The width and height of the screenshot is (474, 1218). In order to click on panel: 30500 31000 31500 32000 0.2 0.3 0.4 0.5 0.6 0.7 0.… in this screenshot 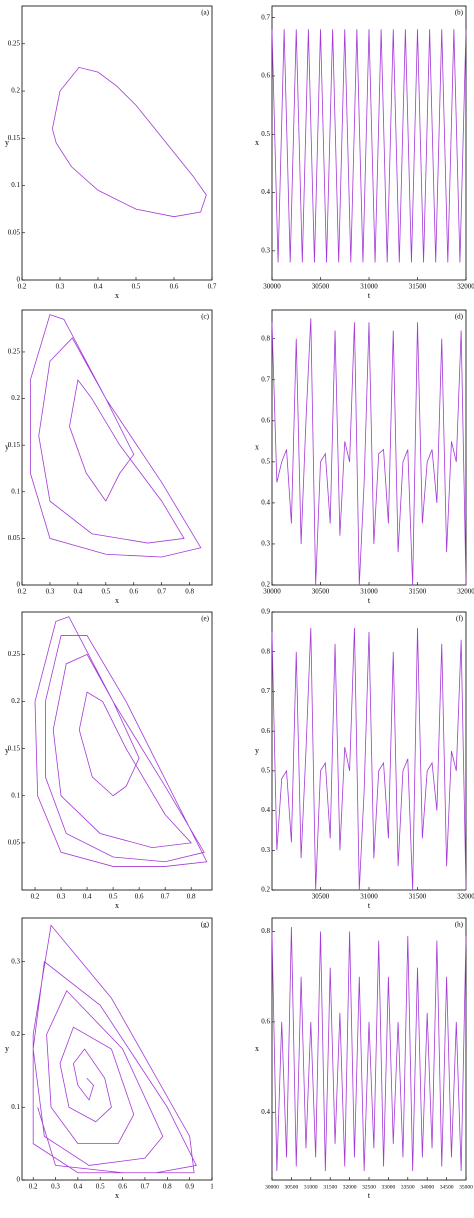, I will do `click(364, 759)`.